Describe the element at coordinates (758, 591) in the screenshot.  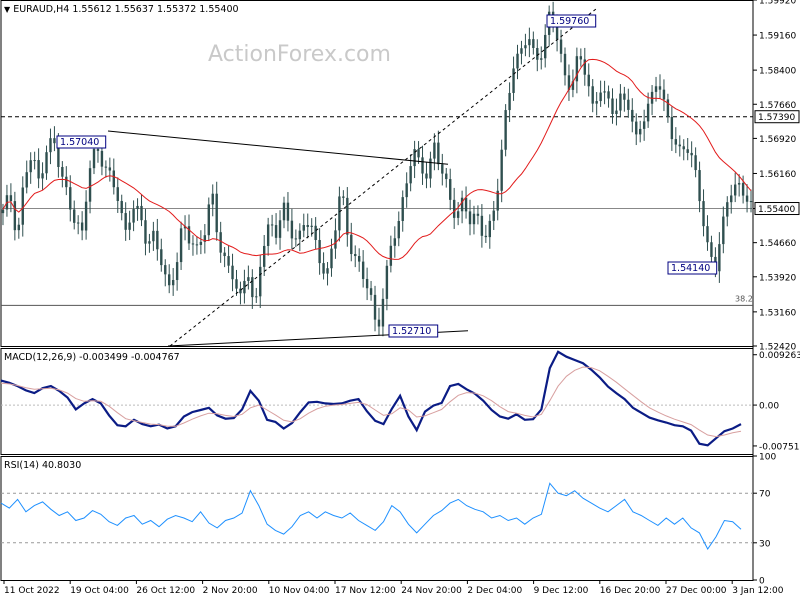
I see `time-tick-label: 3 Jan 12:00` at that location.